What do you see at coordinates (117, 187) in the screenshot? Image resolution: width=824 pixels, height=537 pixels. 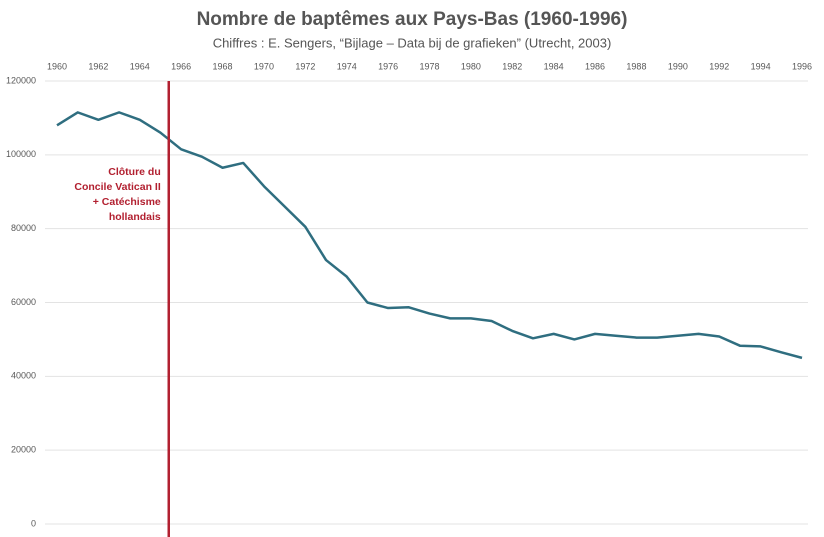 I see `annotation: Concile Vatican II` at bounding box center [117, 187].